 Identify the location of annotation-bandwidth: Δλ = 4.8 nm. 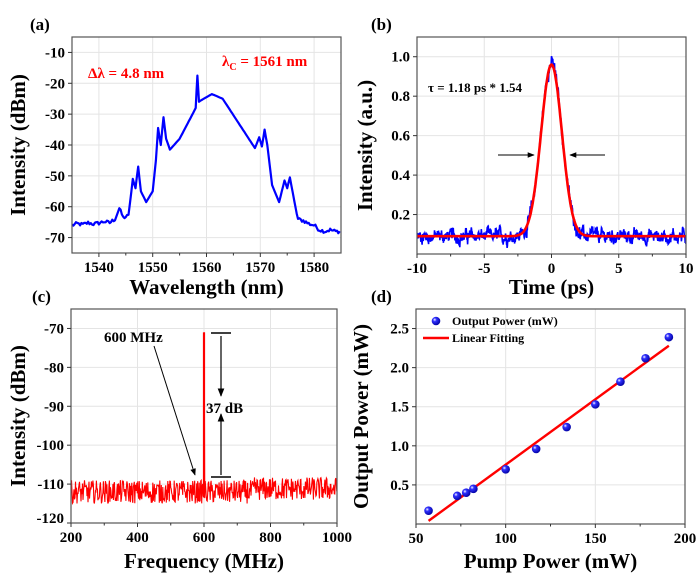
(126, 74).